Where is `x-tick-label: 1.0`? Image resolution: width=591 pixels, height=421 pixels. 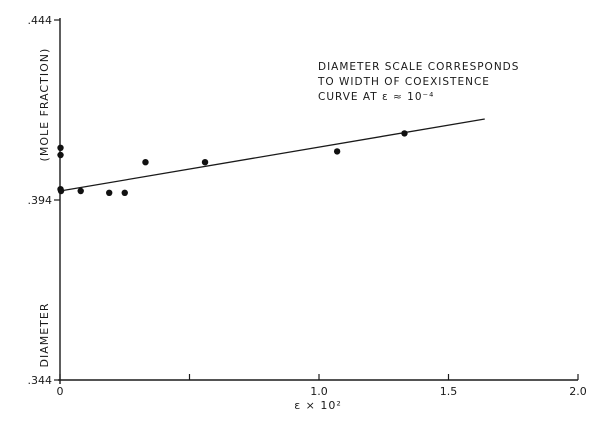 x-tick-label: 1.0 is located at coordinates (319, 391).